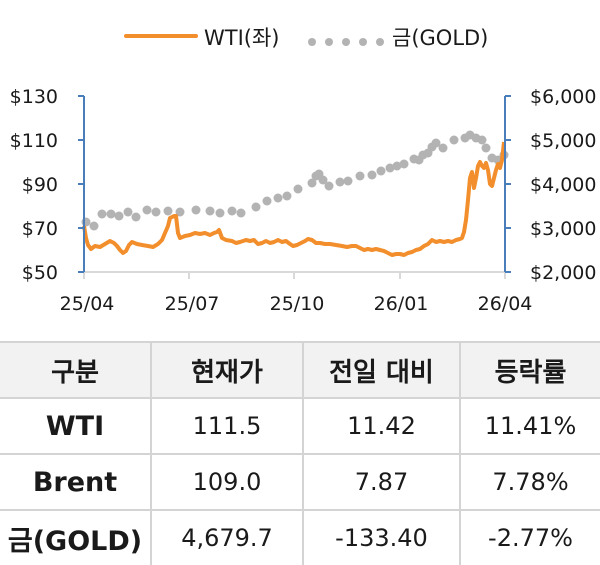 This screenshot has height=565, width=600. What do you see at coordinates (192, 304) in the screenshot?
I see `x-tick-2507: 25/07` at bounding box center [192, 304].